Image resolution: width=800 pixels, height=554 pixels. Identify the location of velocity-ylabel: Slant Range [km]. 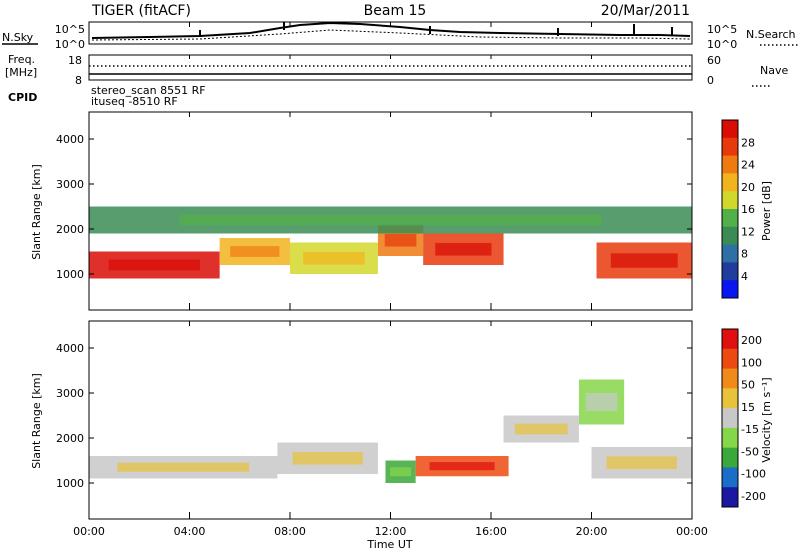
(36, 421).